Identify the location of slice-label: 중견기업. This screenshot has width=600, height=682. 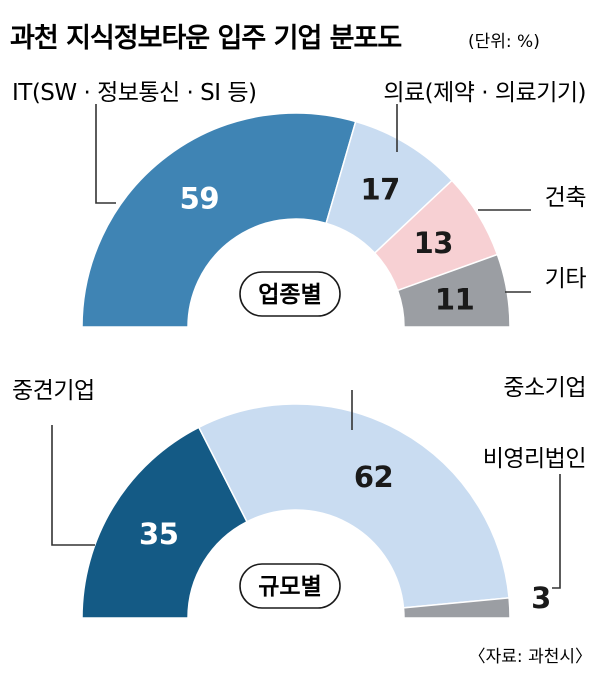
(53, 391).